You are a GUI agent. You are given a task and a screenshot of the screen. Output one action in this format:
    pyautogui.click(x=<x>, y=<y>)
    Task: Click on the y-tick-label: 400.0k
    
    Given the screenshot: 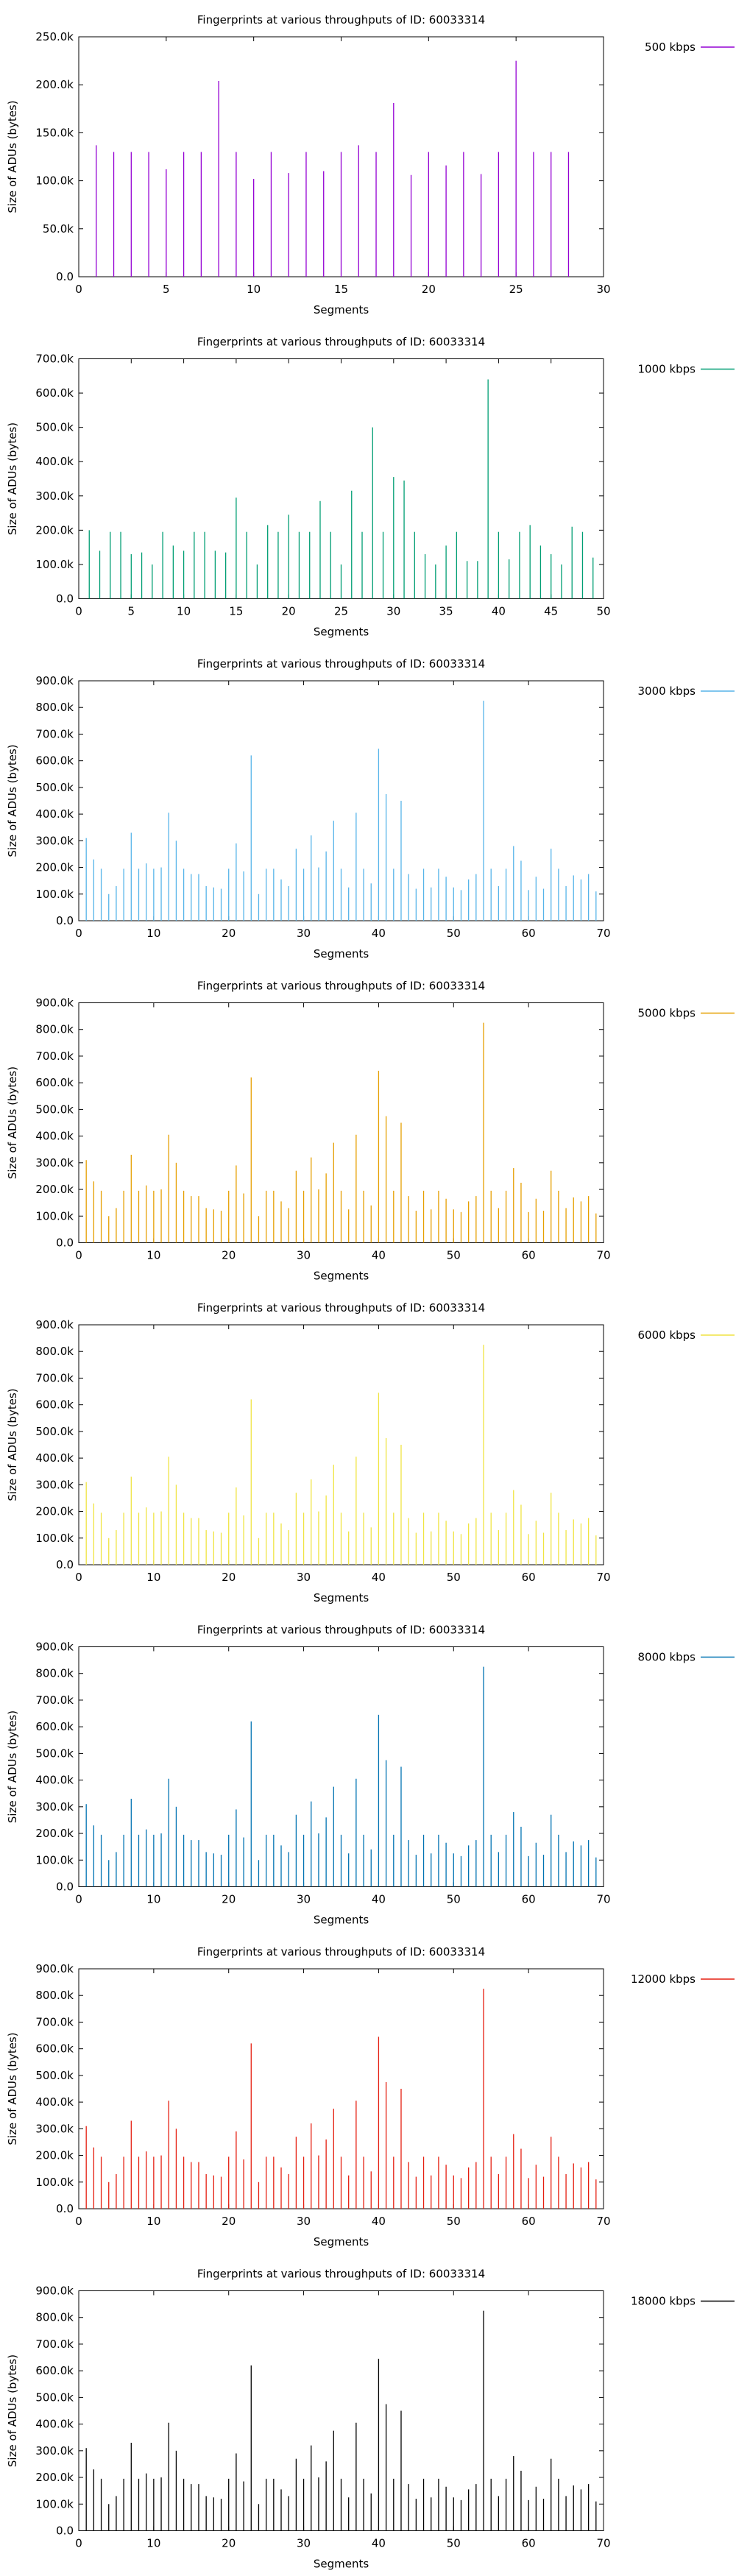 What is the action you would take?
    pyautogui.click(x=54, y=814)
    